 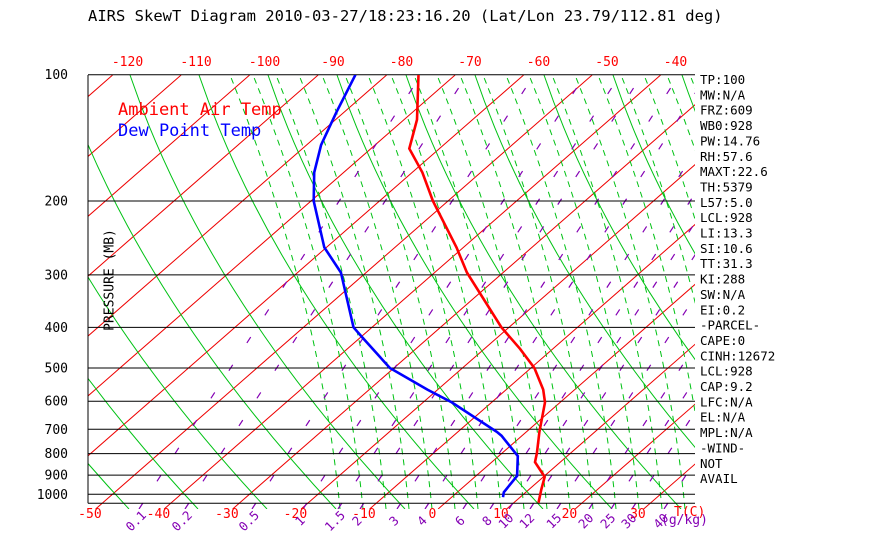 I want to click on mixing-ratio-tick-label: 25, so click(x=607, y=520).